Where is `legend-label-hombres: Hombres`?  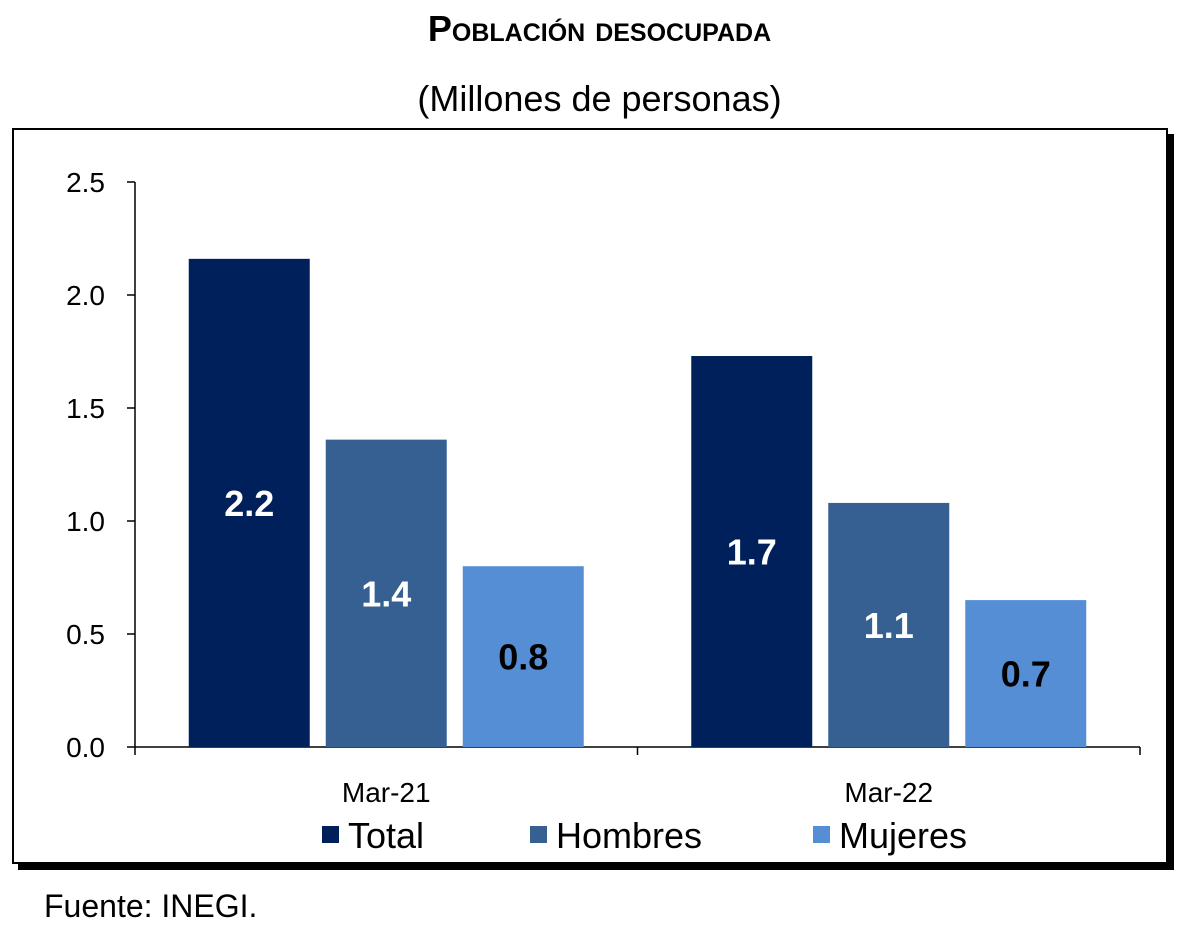
legend-label-hombres: Hombres is located at coordinates (629, 835).